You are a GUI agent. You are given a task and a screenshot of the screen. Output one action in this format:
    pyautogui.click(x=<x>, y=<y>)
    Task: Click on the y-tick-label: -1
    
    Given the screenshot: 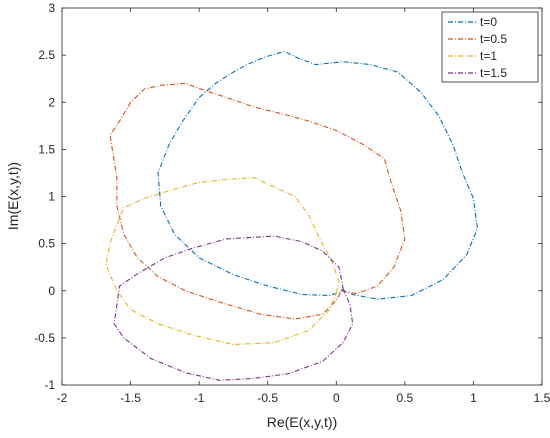 What is the action you would take?
    pyautogui.click(x=49, y=385)
    